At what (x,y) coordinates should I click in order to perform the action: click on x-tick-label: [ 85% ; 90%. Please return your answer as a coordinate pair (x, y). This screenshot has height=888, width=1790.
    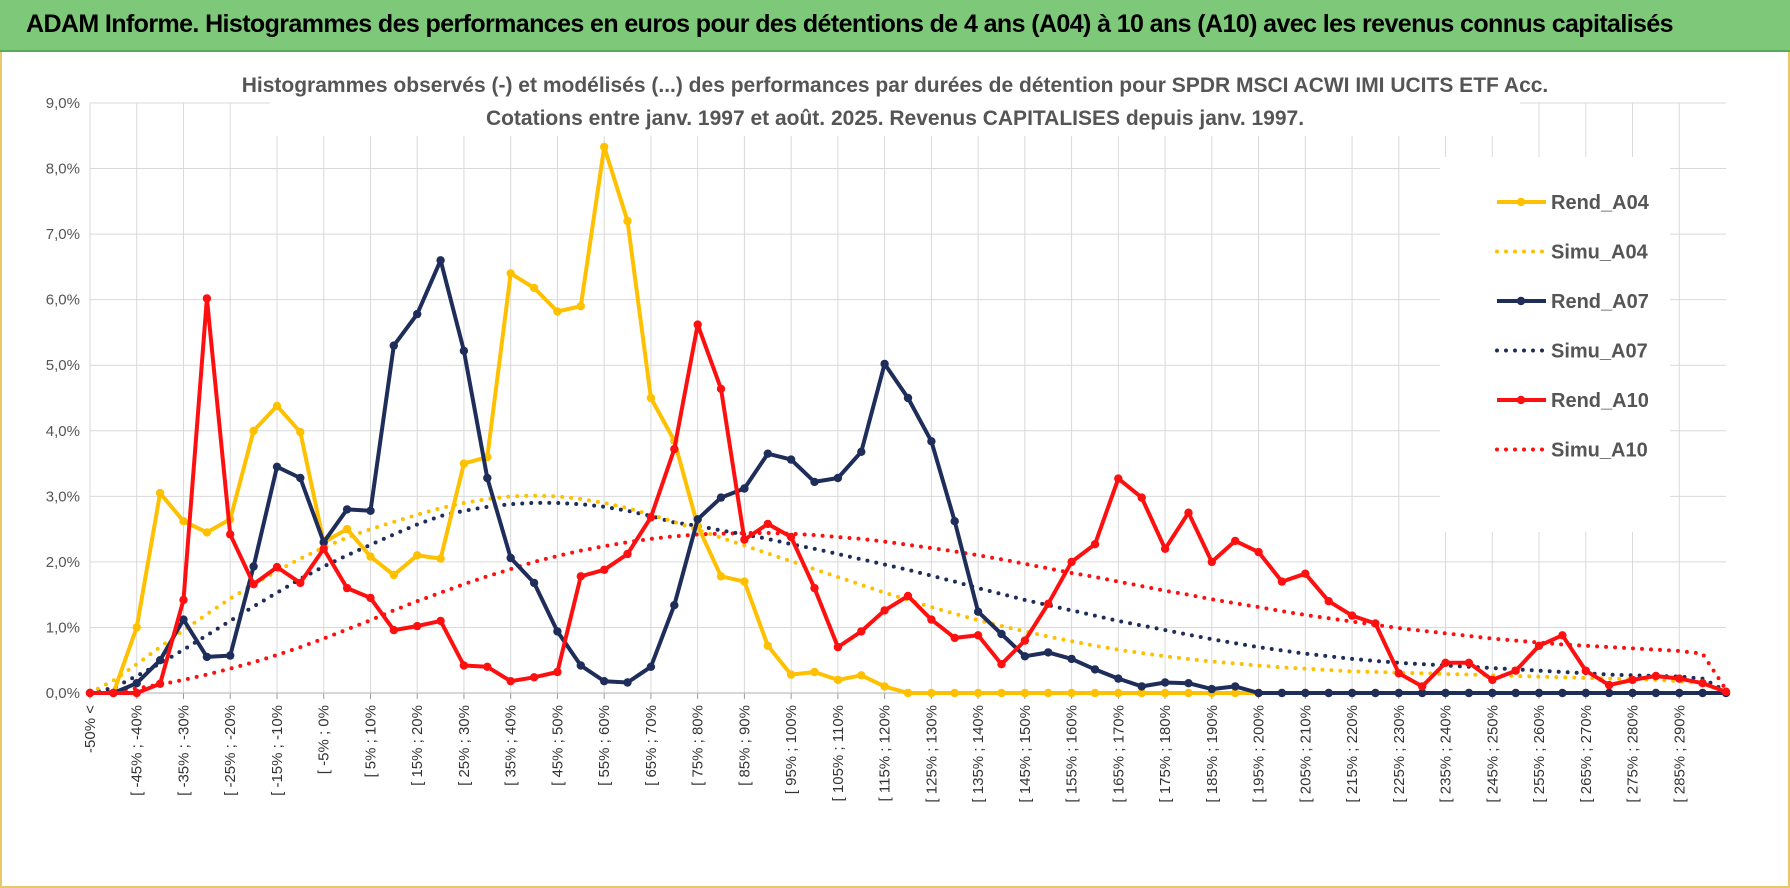
    Looking at the image, I should click on (744, 745).